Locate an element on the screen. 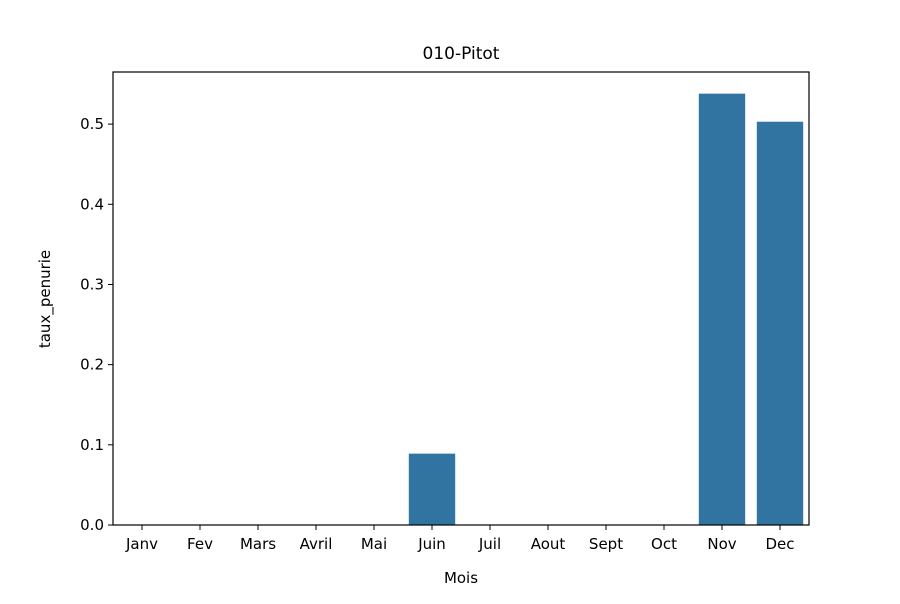 The width and height of the screenshot is (900, 604). y-tick-label: 0.4 is located at coordinates (92, 204).